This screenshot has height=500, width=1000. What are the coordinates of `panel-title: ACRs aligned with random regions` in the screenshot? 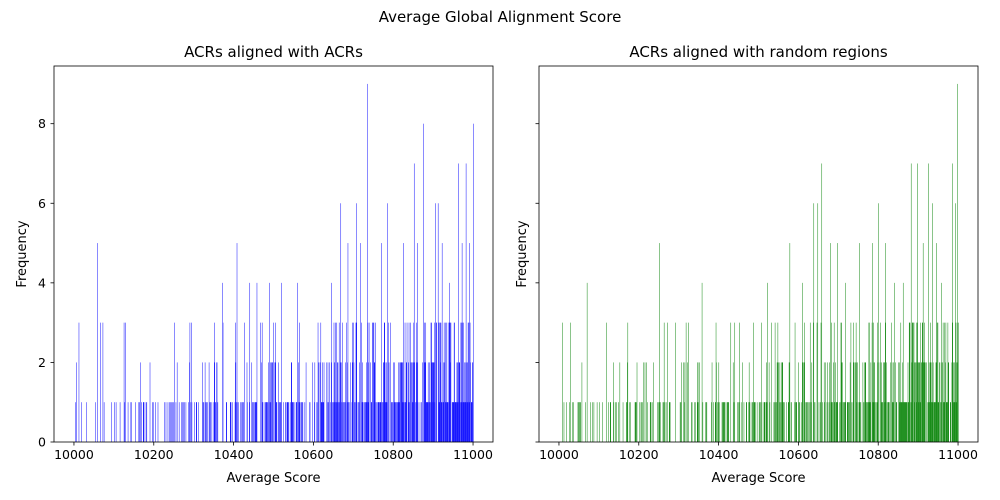 It's located at (758, 52).